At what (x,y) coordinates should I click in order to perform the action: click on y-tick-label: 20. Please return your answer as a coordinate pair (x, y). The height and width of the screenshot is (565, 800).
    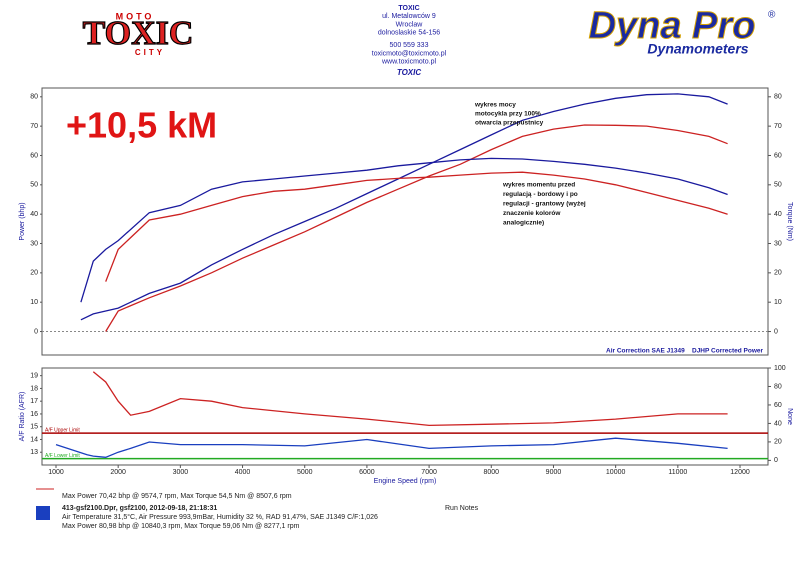
    Looking at the image, I should click on (34, 273).